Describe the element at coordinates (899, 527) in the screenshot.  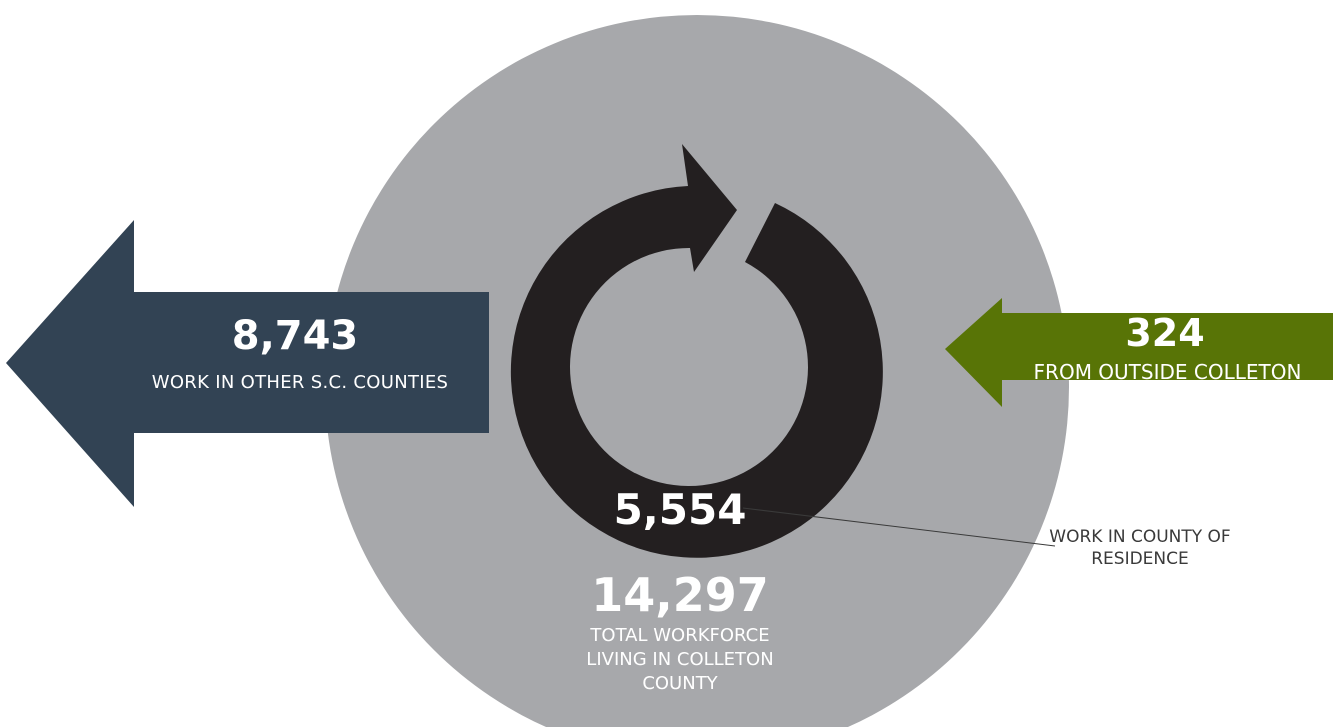
I see `callout-line` at that location.